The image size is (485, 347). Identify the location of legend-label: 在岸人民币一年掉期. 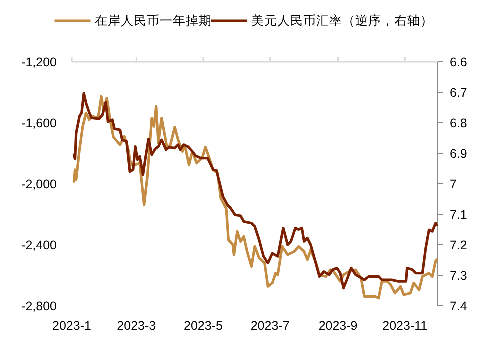
(153, 21).